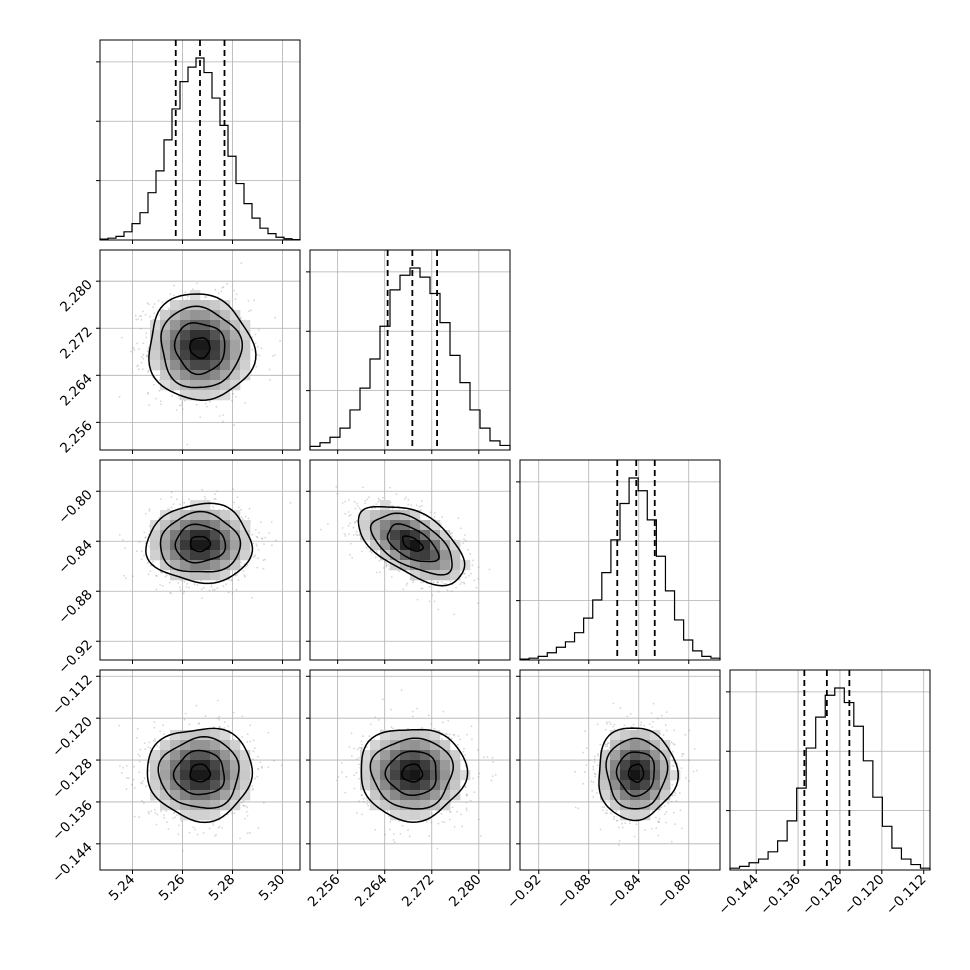 The width and height of the screenshot is (970, 970). I want to click on ytick-label: 2.280, so click(76, 296).